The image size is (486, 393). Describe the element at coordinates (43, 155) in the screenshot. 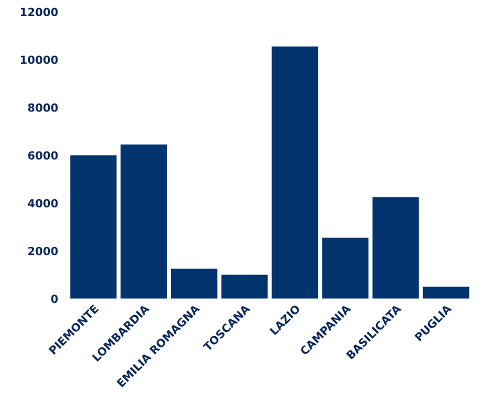

I see `y-tick-label: 6000` at that location.